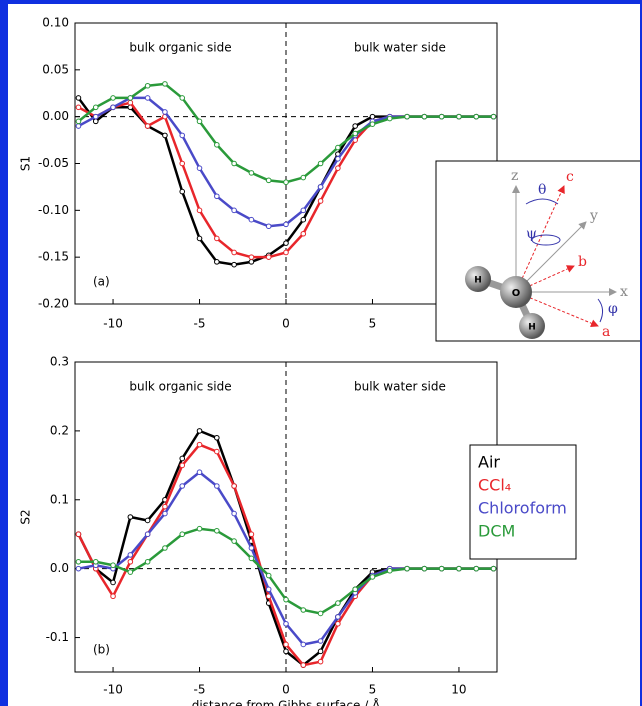 The height and width of the screenshot is (706, 642). I want to click on angle-label: ψ, so click(531, 234).